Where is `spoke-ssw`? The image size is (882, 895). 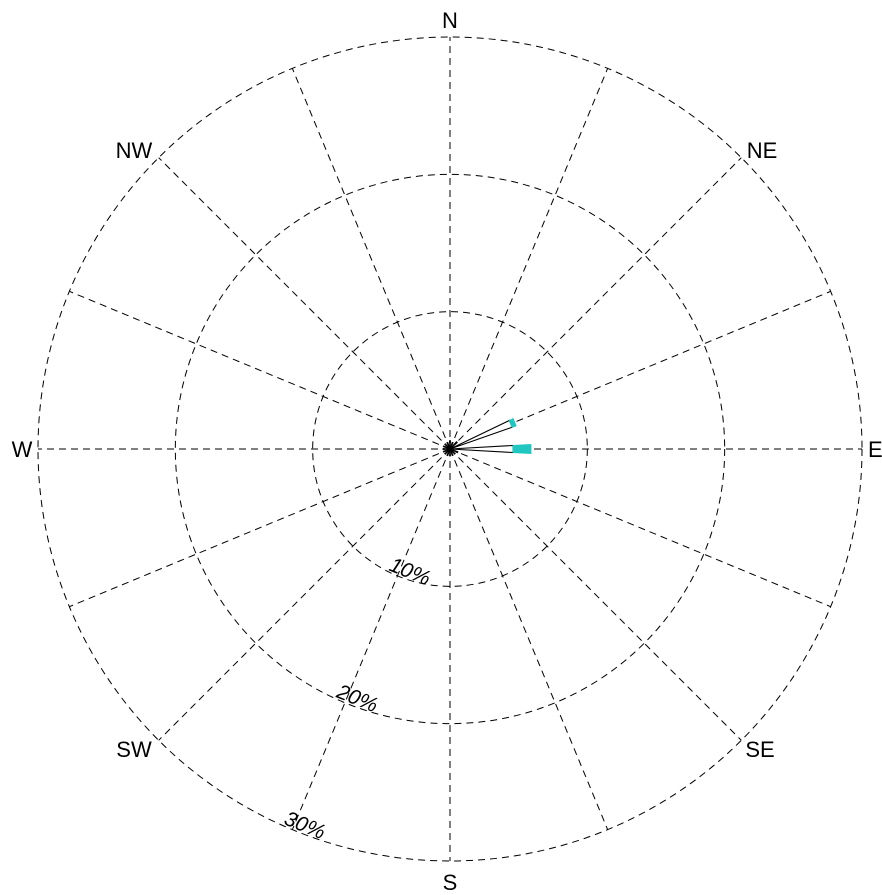
spoke-ssw is located at coordinates (371, 639).